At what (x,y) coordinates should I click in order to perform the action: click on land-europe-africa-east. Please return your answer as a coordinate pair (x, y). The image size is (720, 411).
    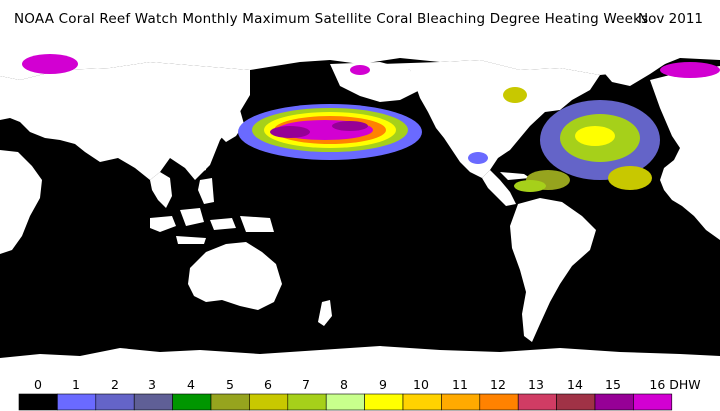
    Looking at the image, I should click on (685, 153).